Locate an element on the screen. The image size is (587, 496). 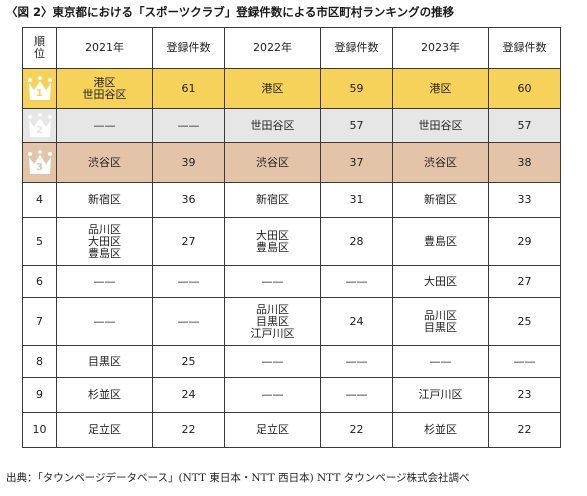
count-2021-cell: 36 is located at coordinates (188, 200).